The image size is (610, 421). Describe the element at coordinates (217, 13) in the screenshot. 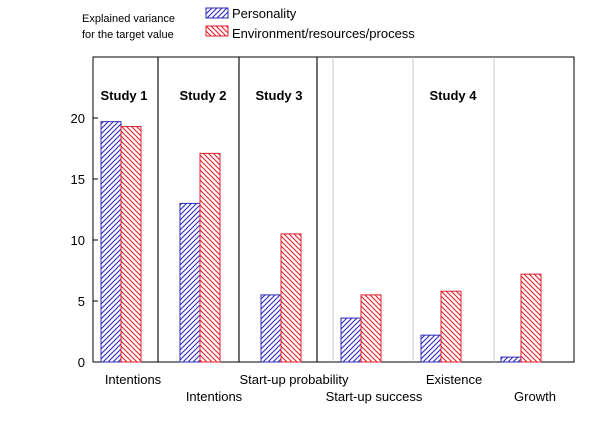

I see `legend-swatch-personality` at that location.